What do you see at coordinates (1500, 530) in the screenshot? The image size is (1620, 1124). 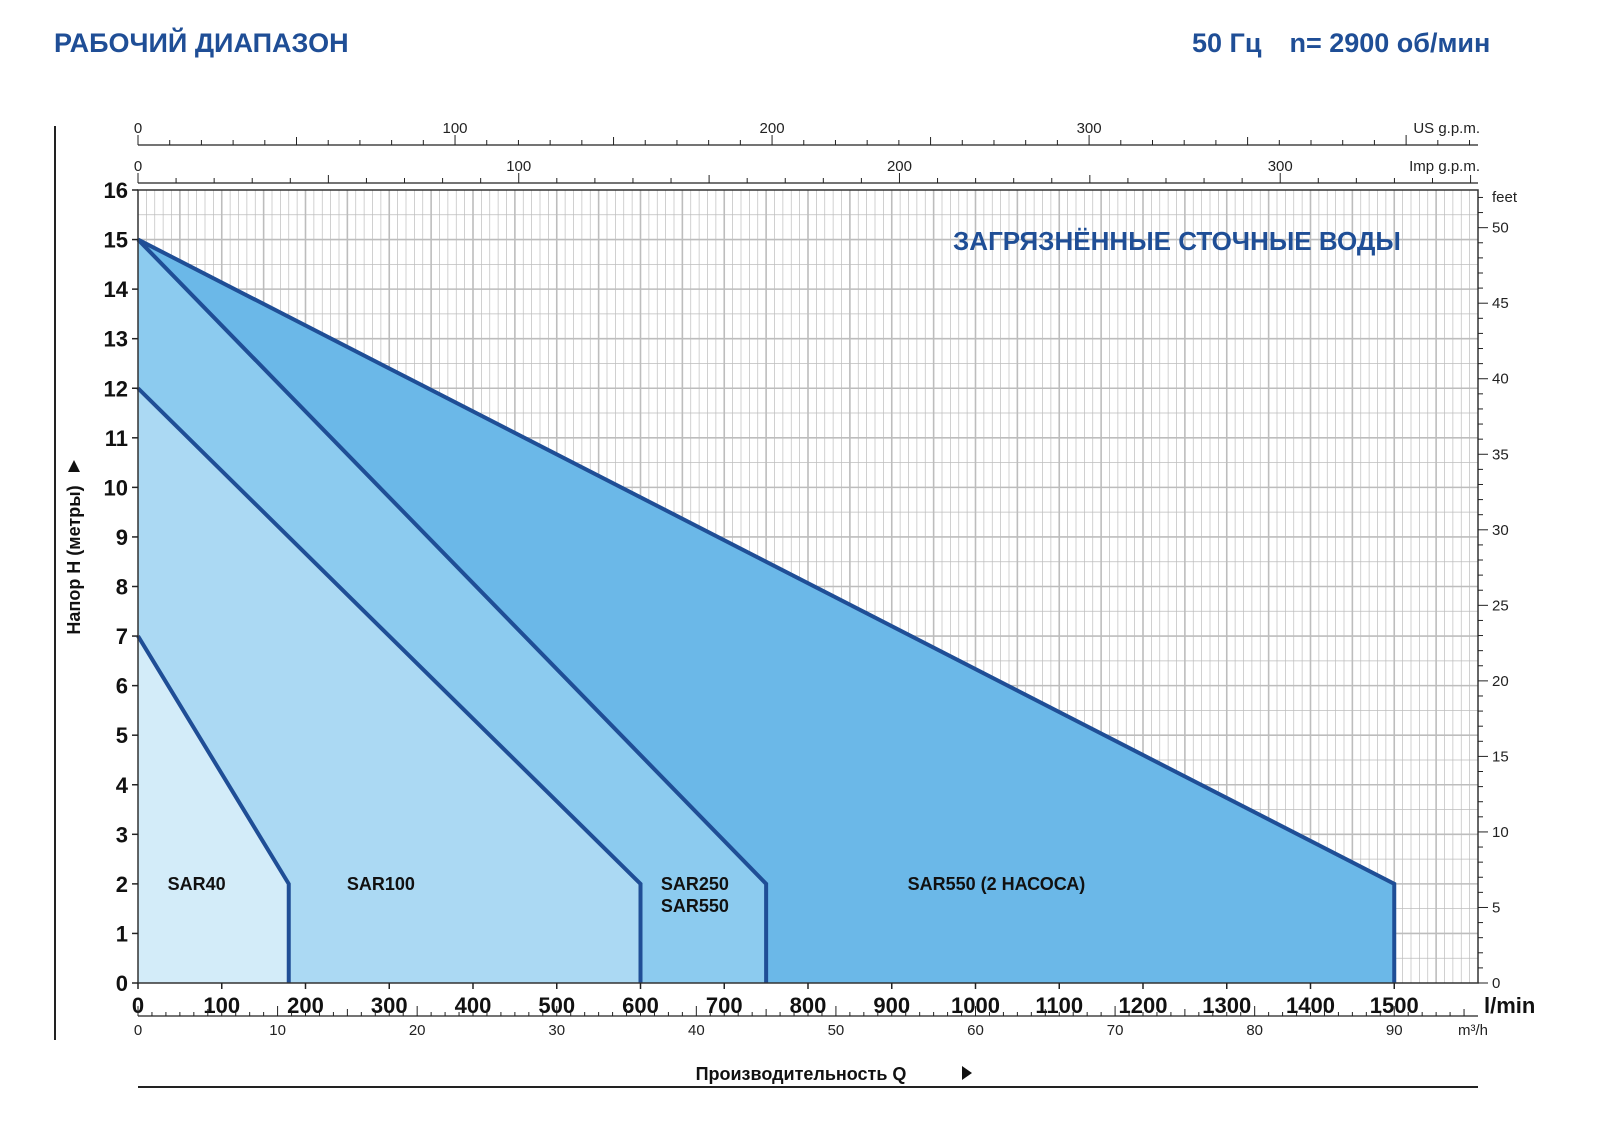 I see `feet-tick-label: 30` at bounding box center [1500, 530].